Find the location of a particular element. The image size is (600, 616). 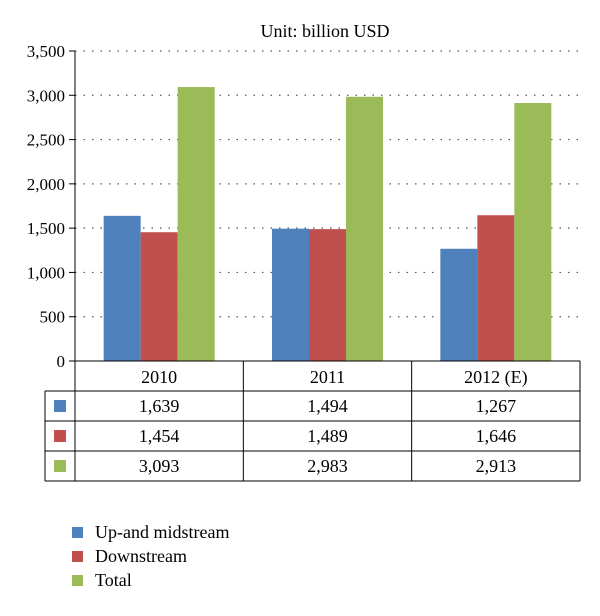

legend-item-up-and-midstream: Up-and midstream is located at coordinates (150, 532).